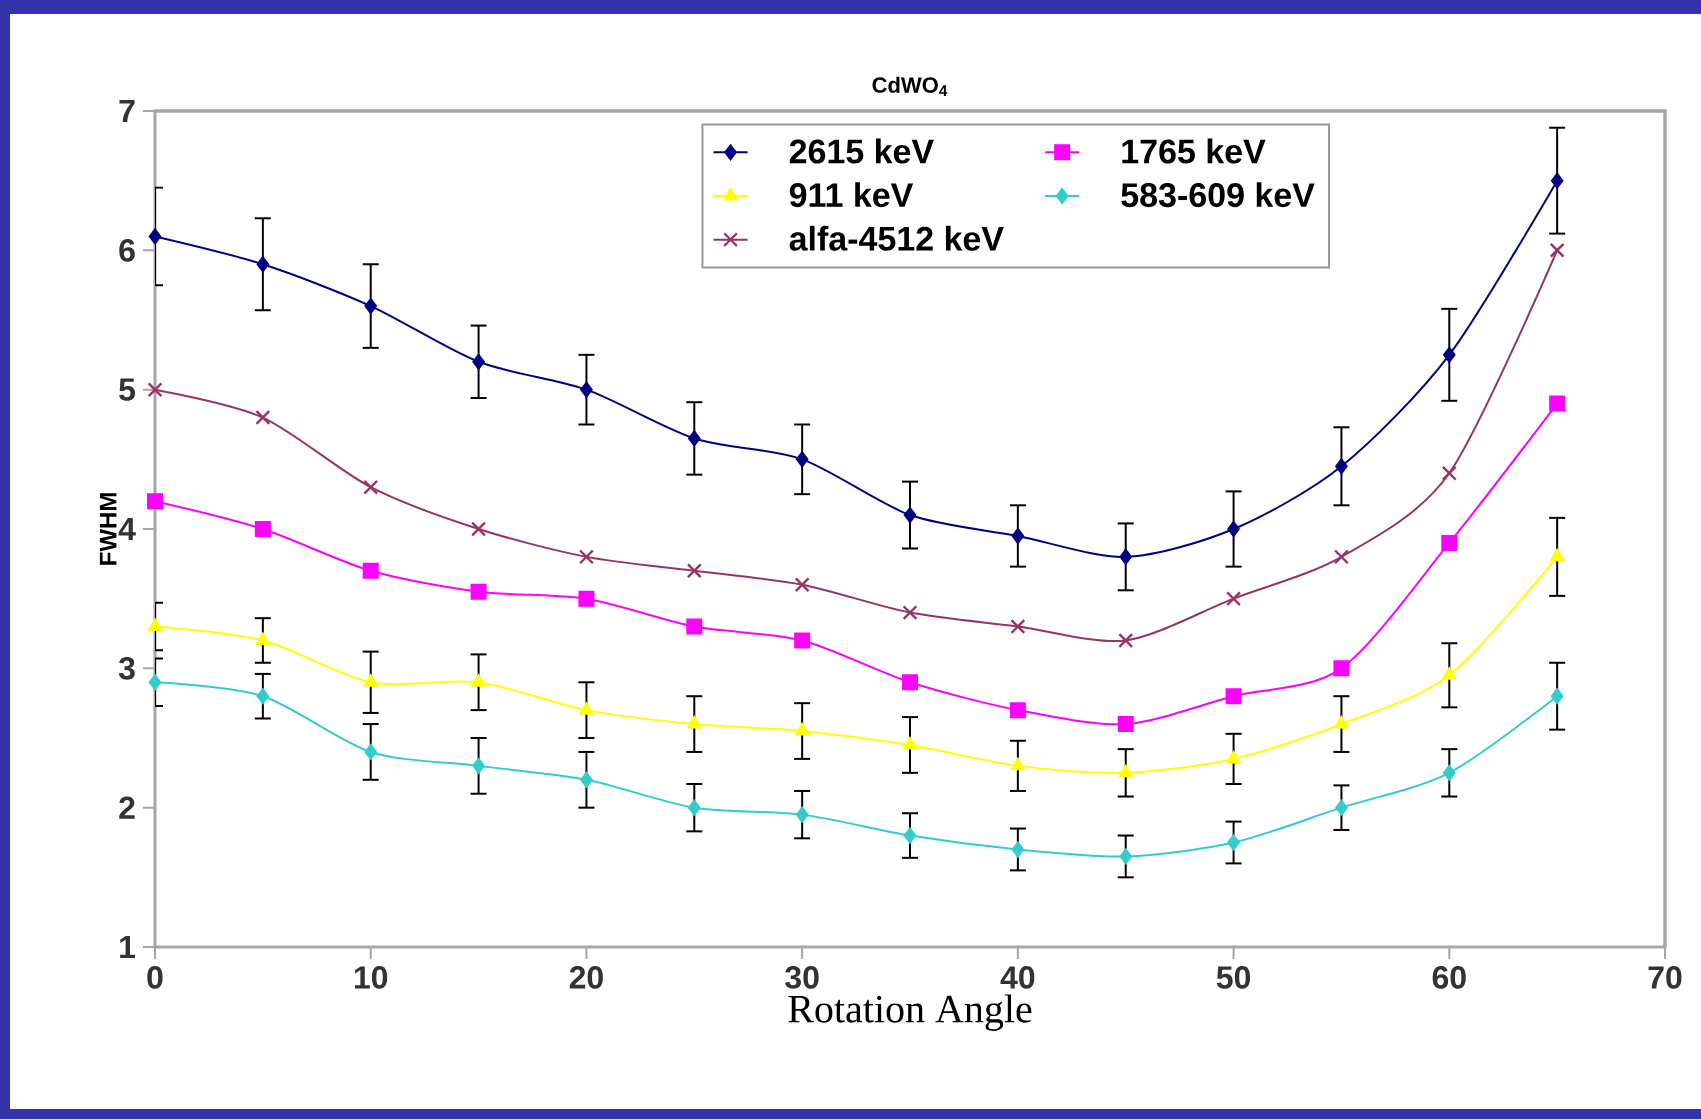  Describe the element at coordinates (127, 111) in the screenshot. I see `y-tick-label: 7` at that location.